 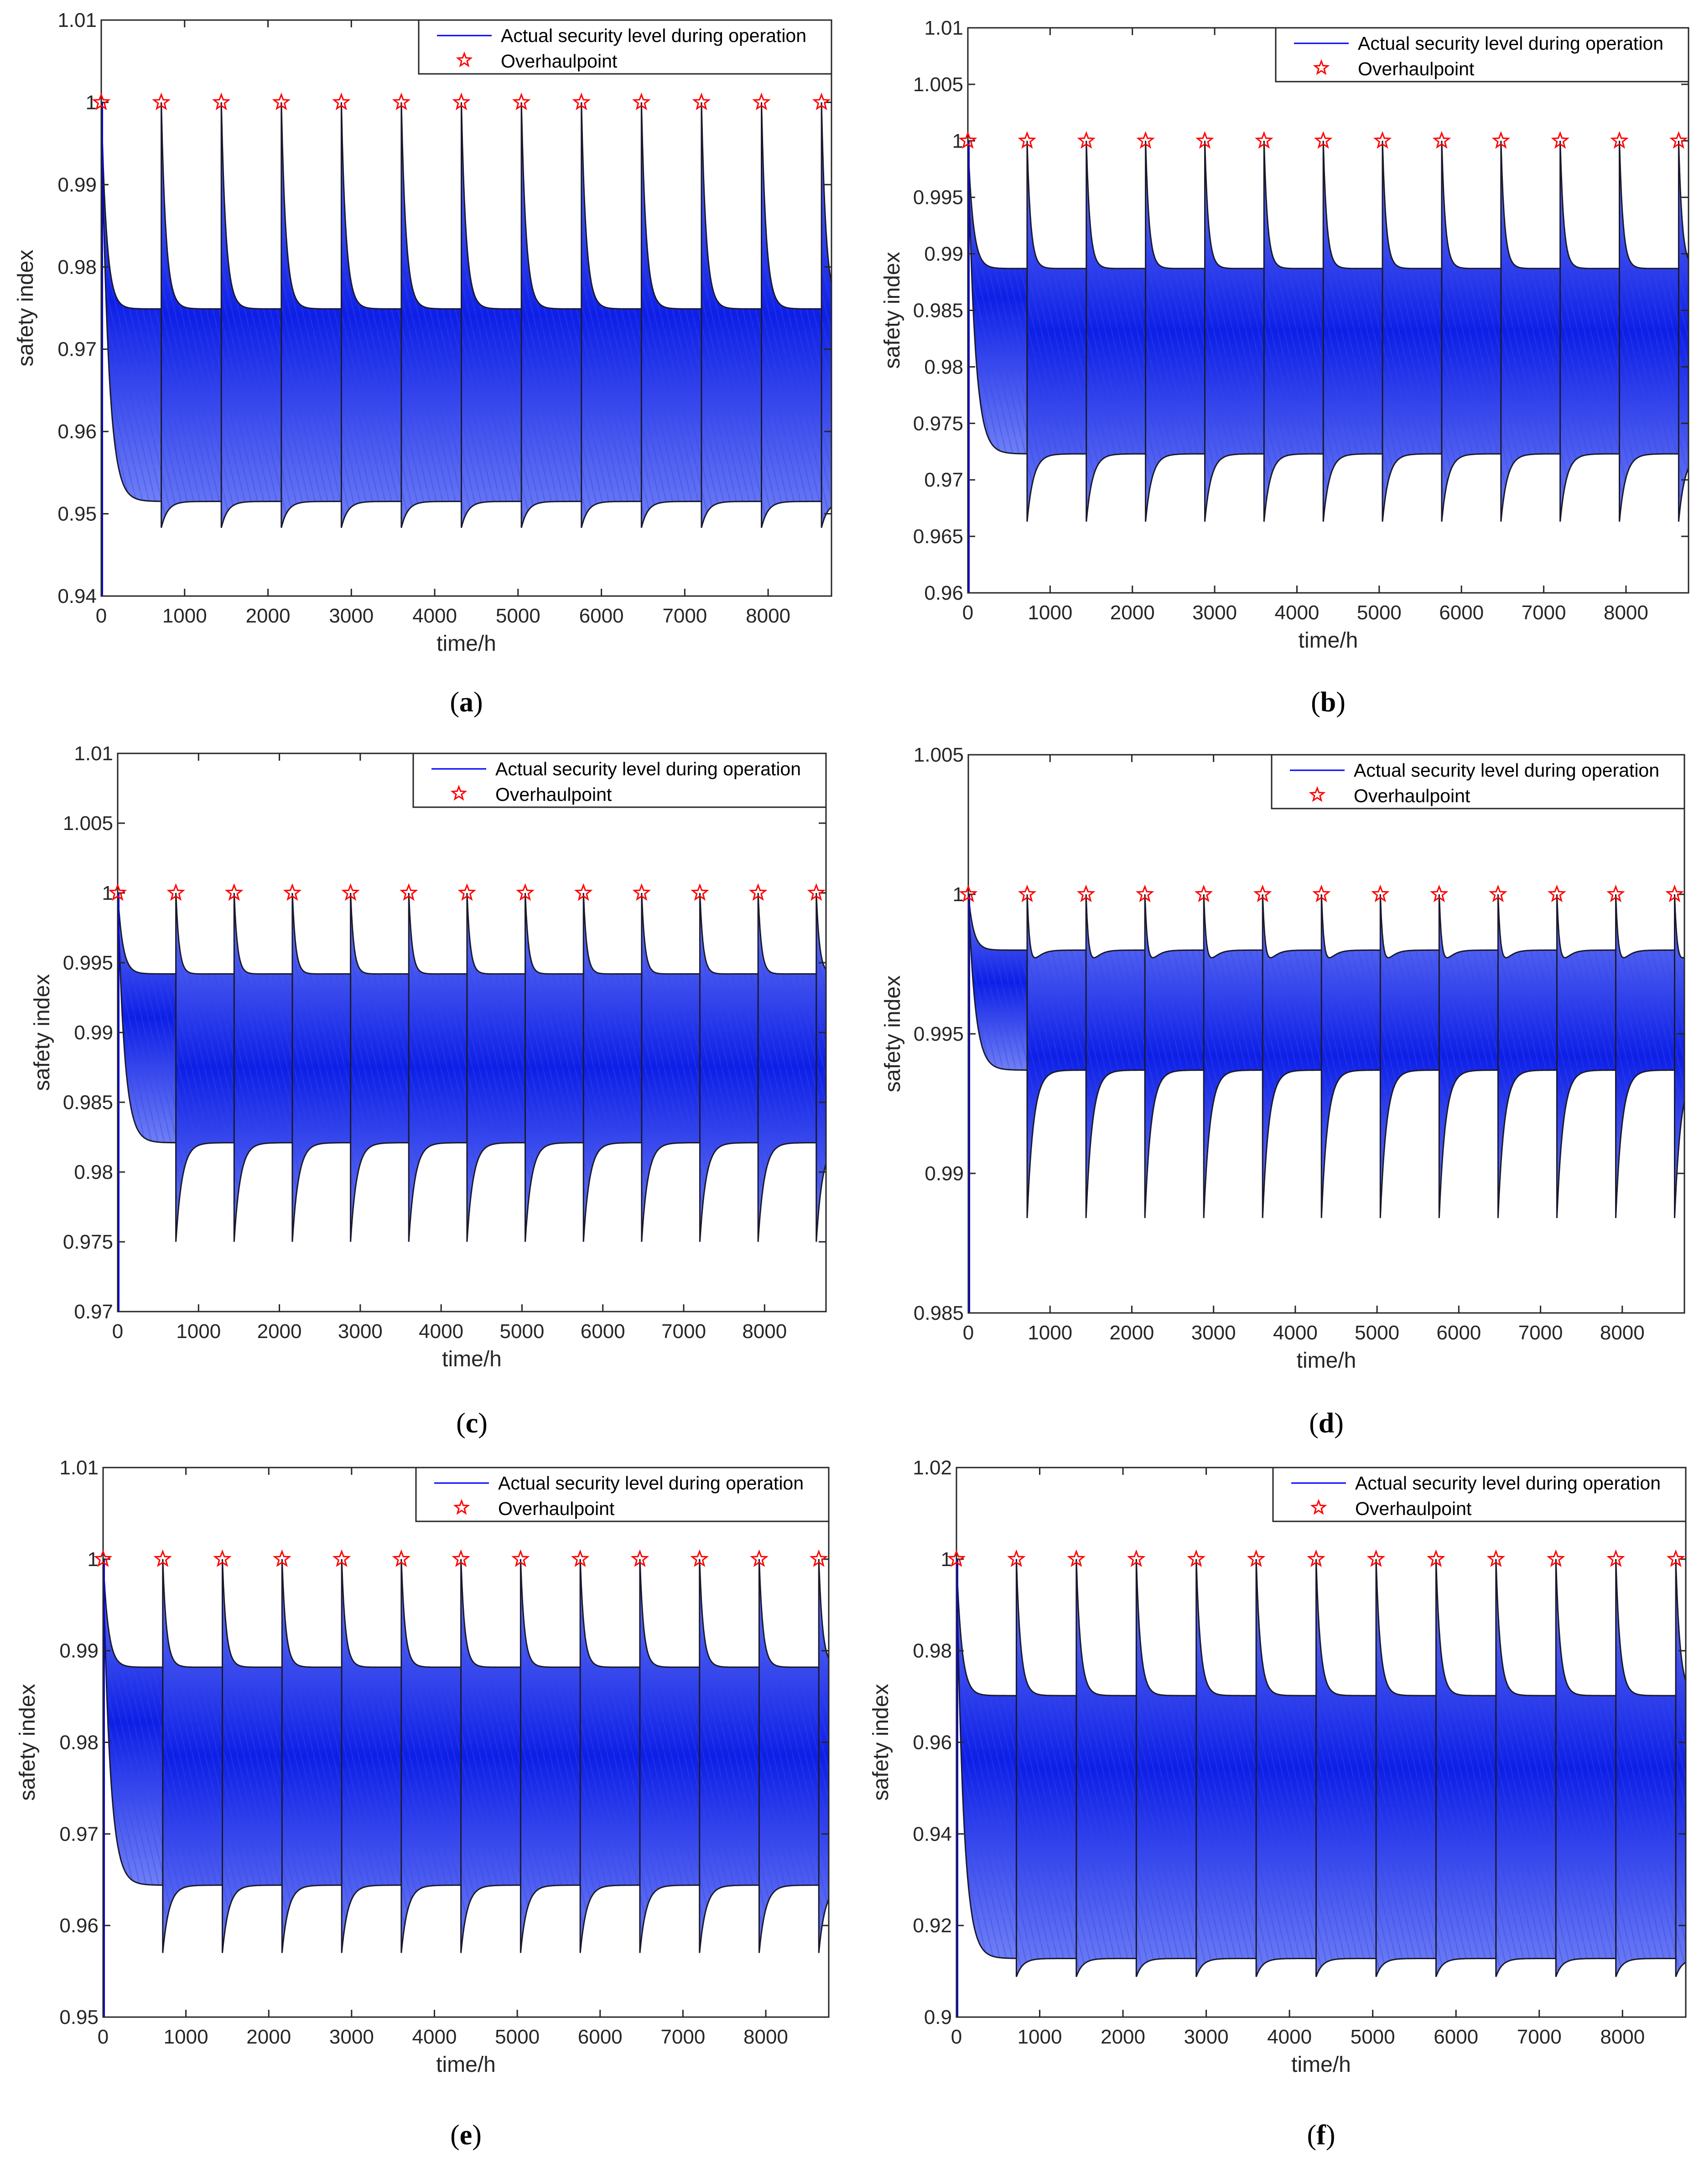 What do you see at coordinates (93, 1312) in the screenshot?
I see `y-tick-label: 0.97` at bounding box center [93, 1312].